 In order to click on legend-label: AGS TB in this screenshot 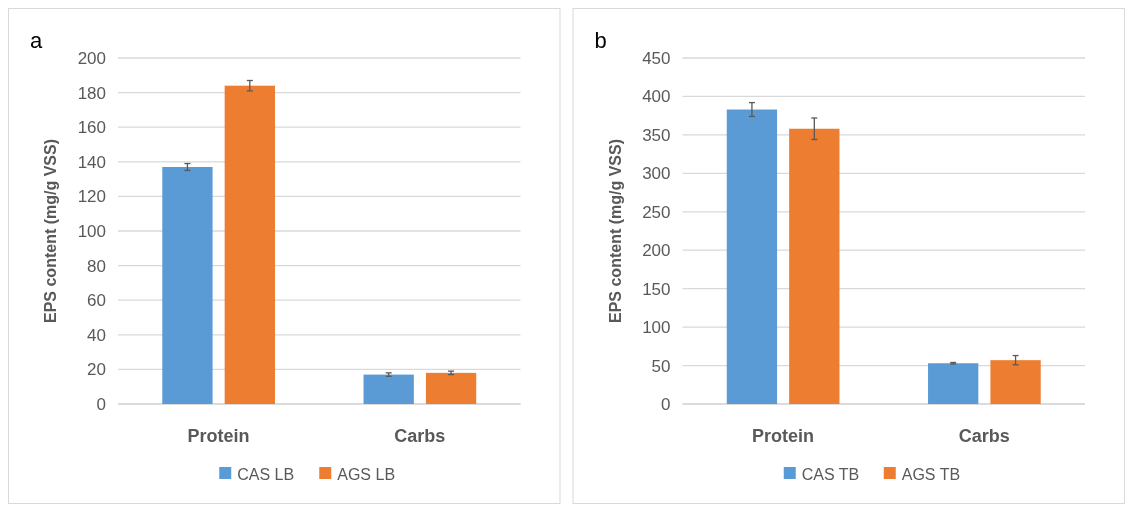, I will do `click(931, 474)`.